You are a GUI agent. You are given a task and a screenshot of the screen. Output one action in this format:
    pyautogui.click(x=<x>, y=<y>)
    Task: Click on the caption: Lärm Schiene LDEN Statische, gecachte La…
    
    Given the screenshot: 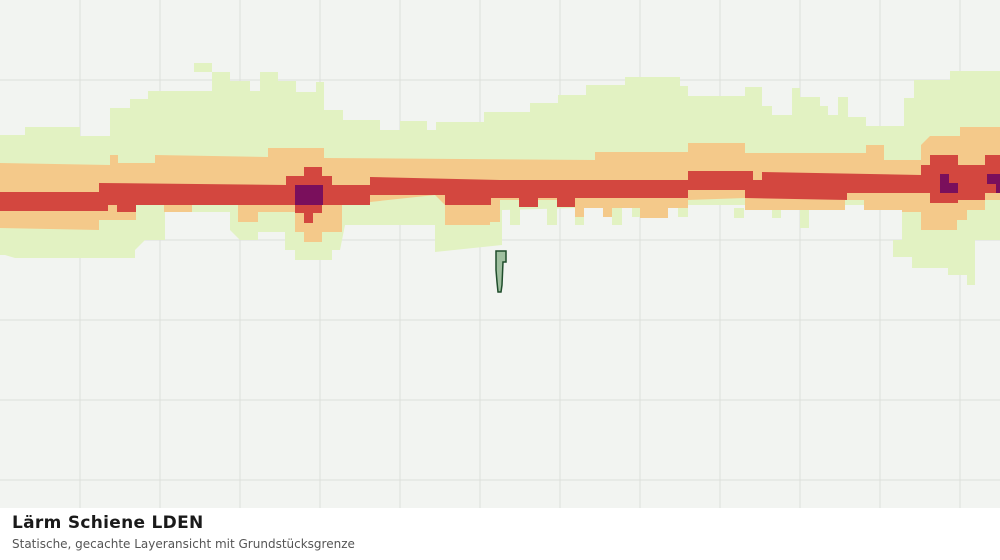 What is the action you would take?
    pyautogui.click(x=500, y=534)
    